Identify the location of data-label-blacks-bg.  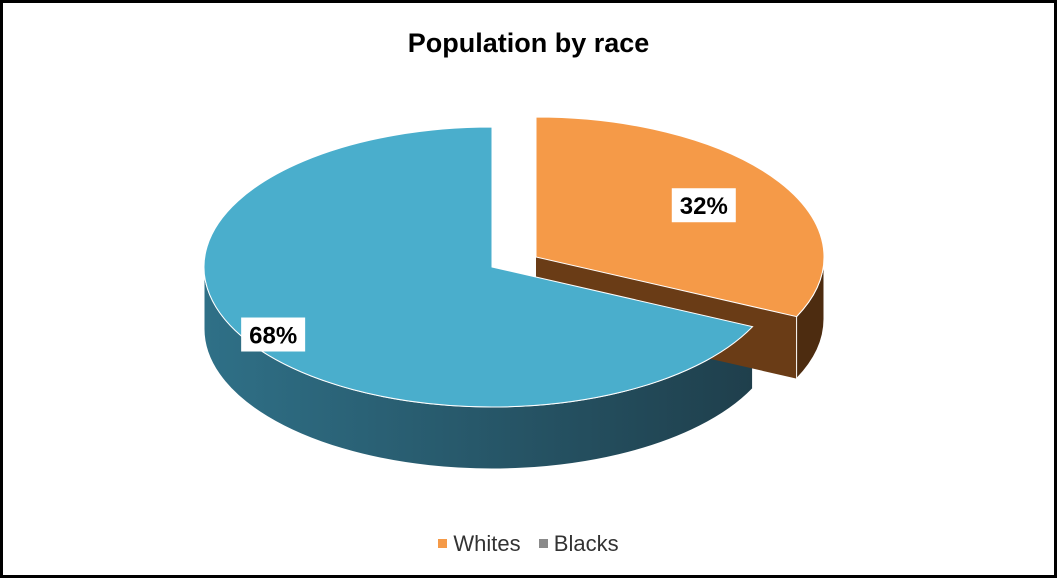
(273, 334).